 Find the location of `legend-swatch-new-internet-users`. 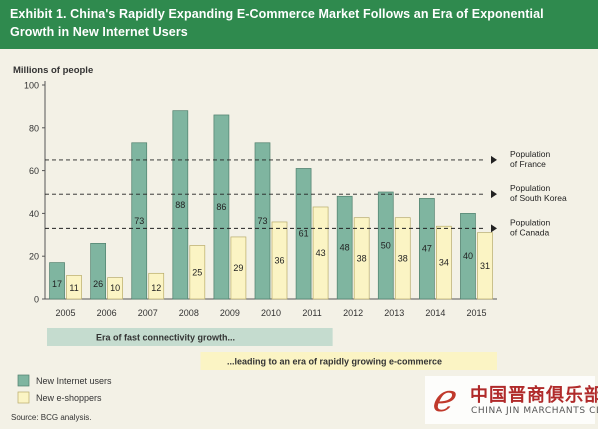

legend-swatch-new-internet-users is located at coordinates (23, 380).